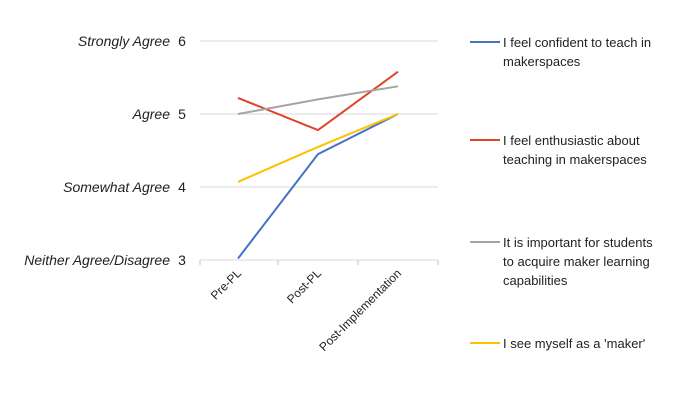 This screenshot has height=400, width=700. What do you see at coordinates (182, 260) in the screenshot?
I see `y-tick-number-3: 3` at bounding box center [182, 260].